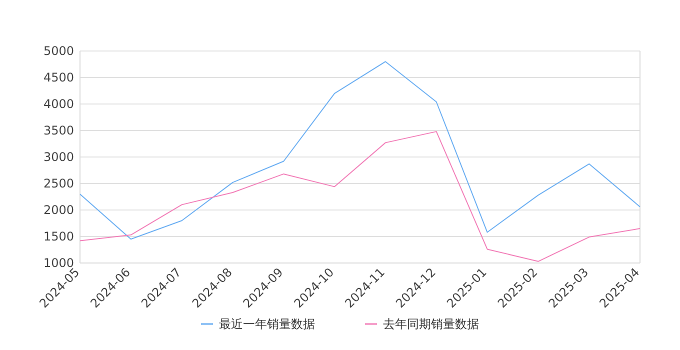 This screenshot has width=680, height=350. What do you see at coordinates (58, 183) in the screenshot?
I see `y-tick-label: 2500` at bounding box center [58, 183].